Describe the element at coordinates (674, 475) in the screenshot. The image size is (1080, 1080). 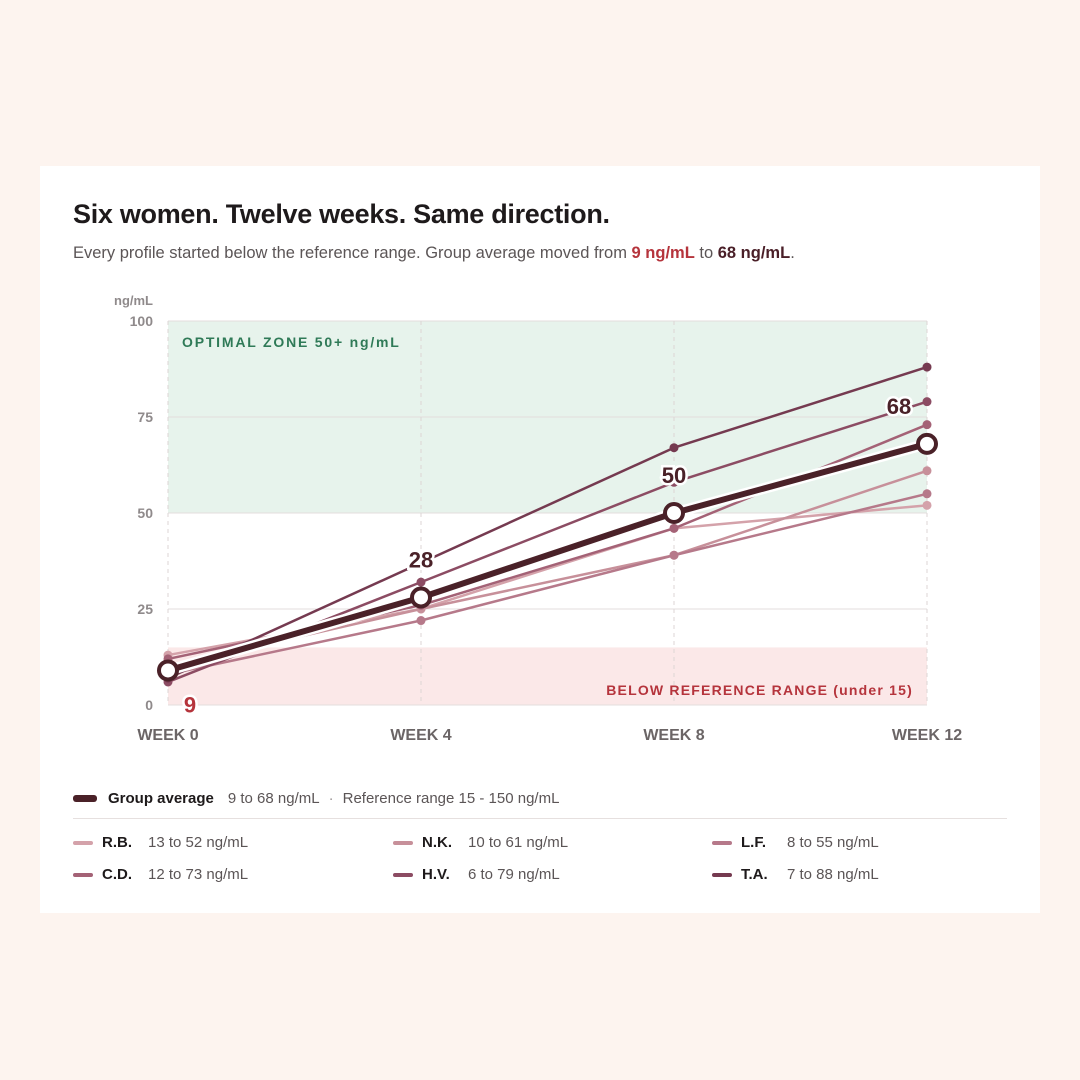
I see `average-data-label: 50` at that location.